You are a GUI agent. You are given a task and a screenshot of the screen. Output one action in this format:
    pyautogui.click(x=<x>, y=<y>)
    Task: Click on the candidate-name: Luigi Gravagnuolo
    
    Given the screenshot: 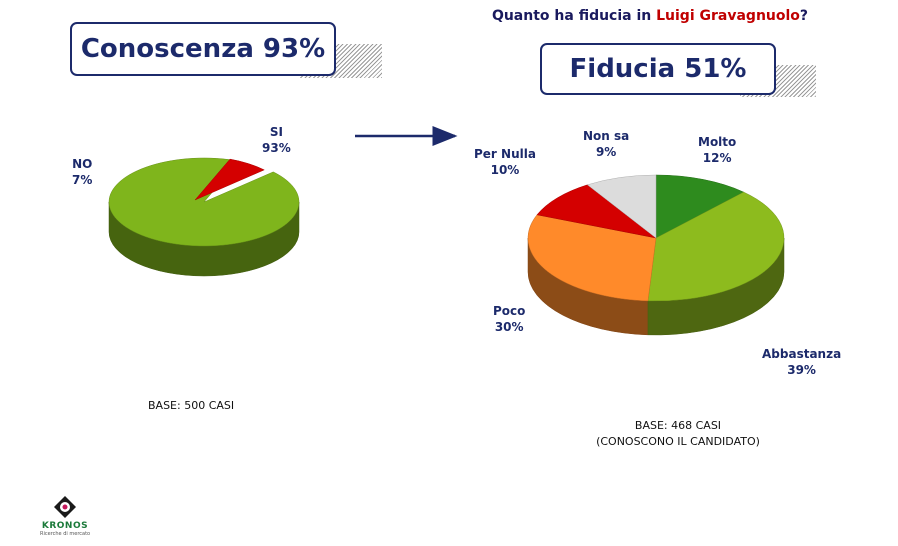 What is the action you would take?
    pyautogui.click(x=728, y=16)
    